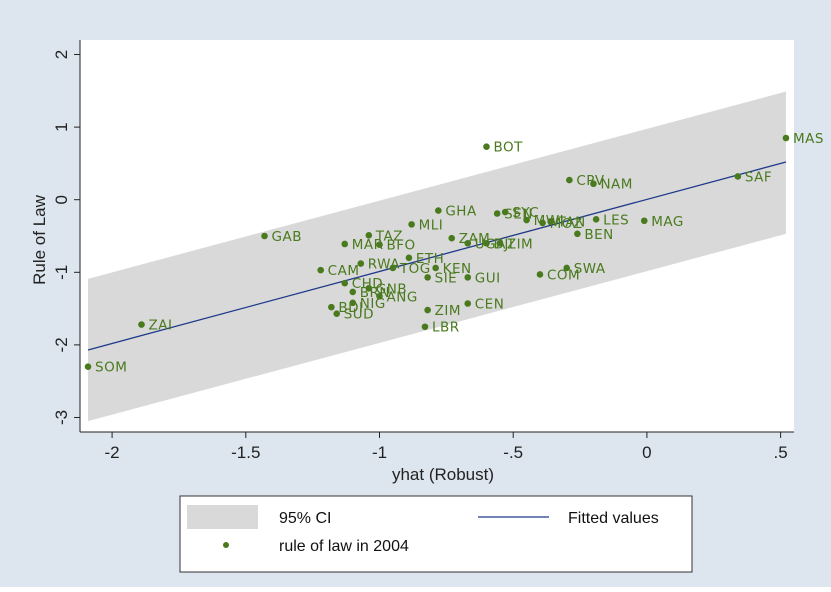 The image size is (831, 592). Describe the element at coordinates (525, 213) in the screenshot. I see `point-label: SYC` at that location.